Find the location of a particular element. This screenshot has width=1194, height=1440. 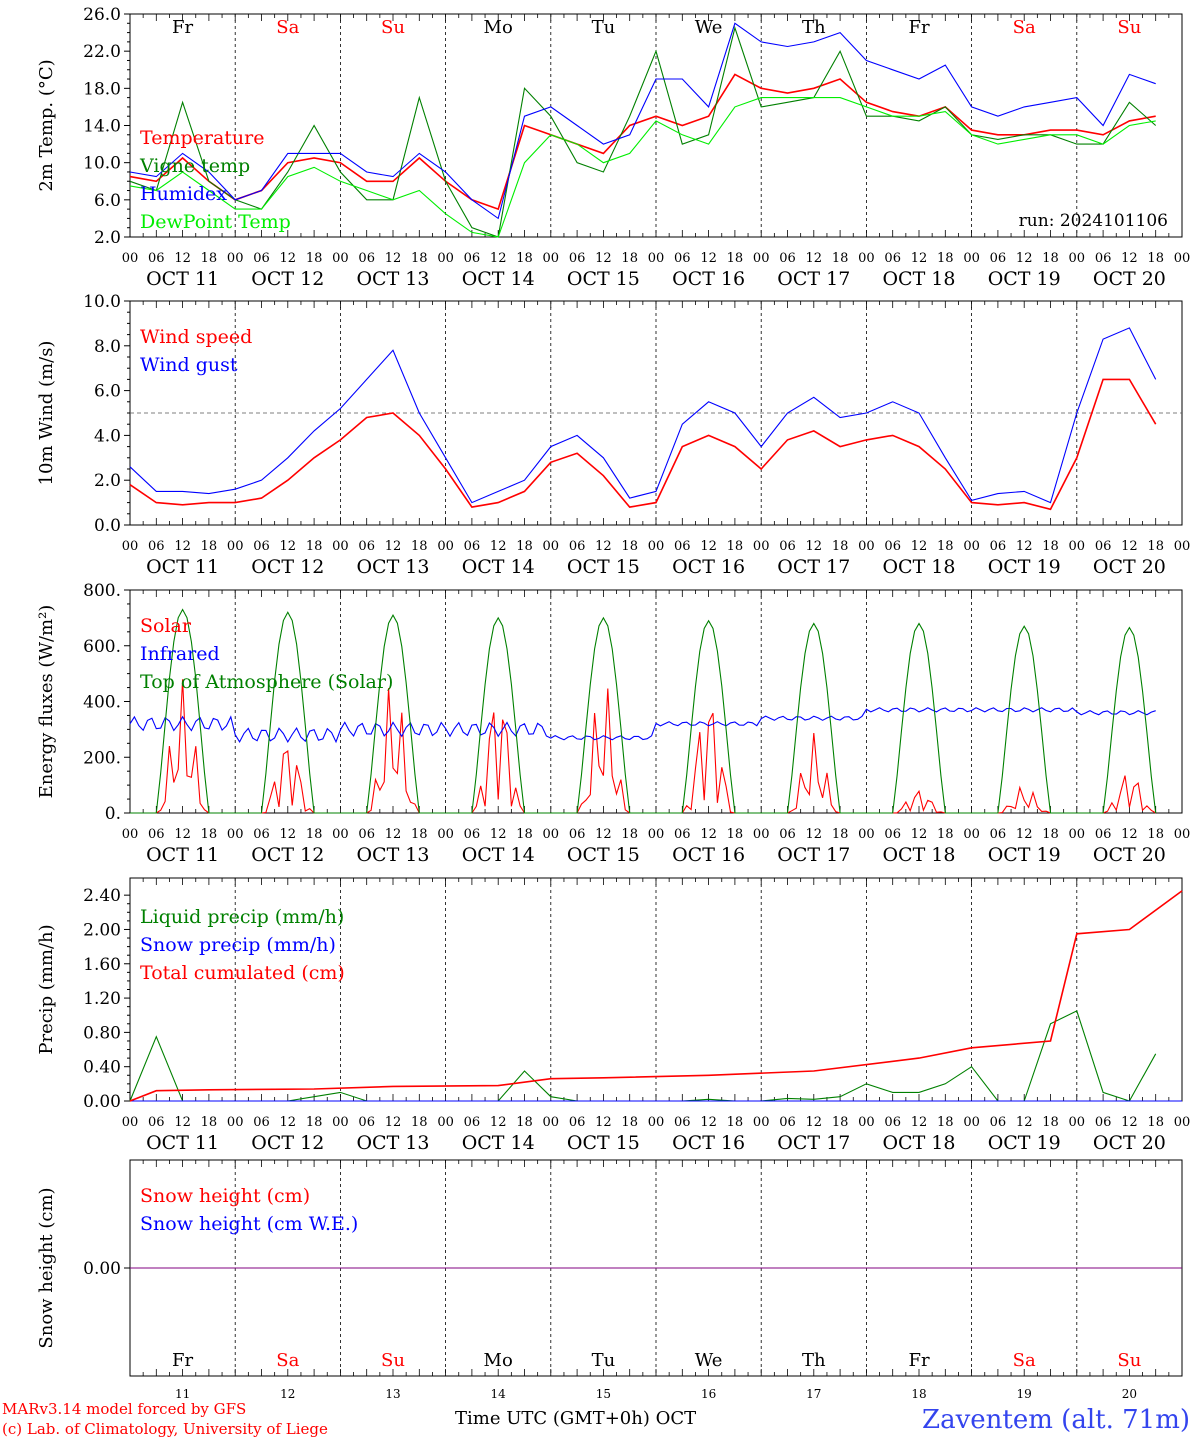

plot-frame is located at coordinates (656, 701).